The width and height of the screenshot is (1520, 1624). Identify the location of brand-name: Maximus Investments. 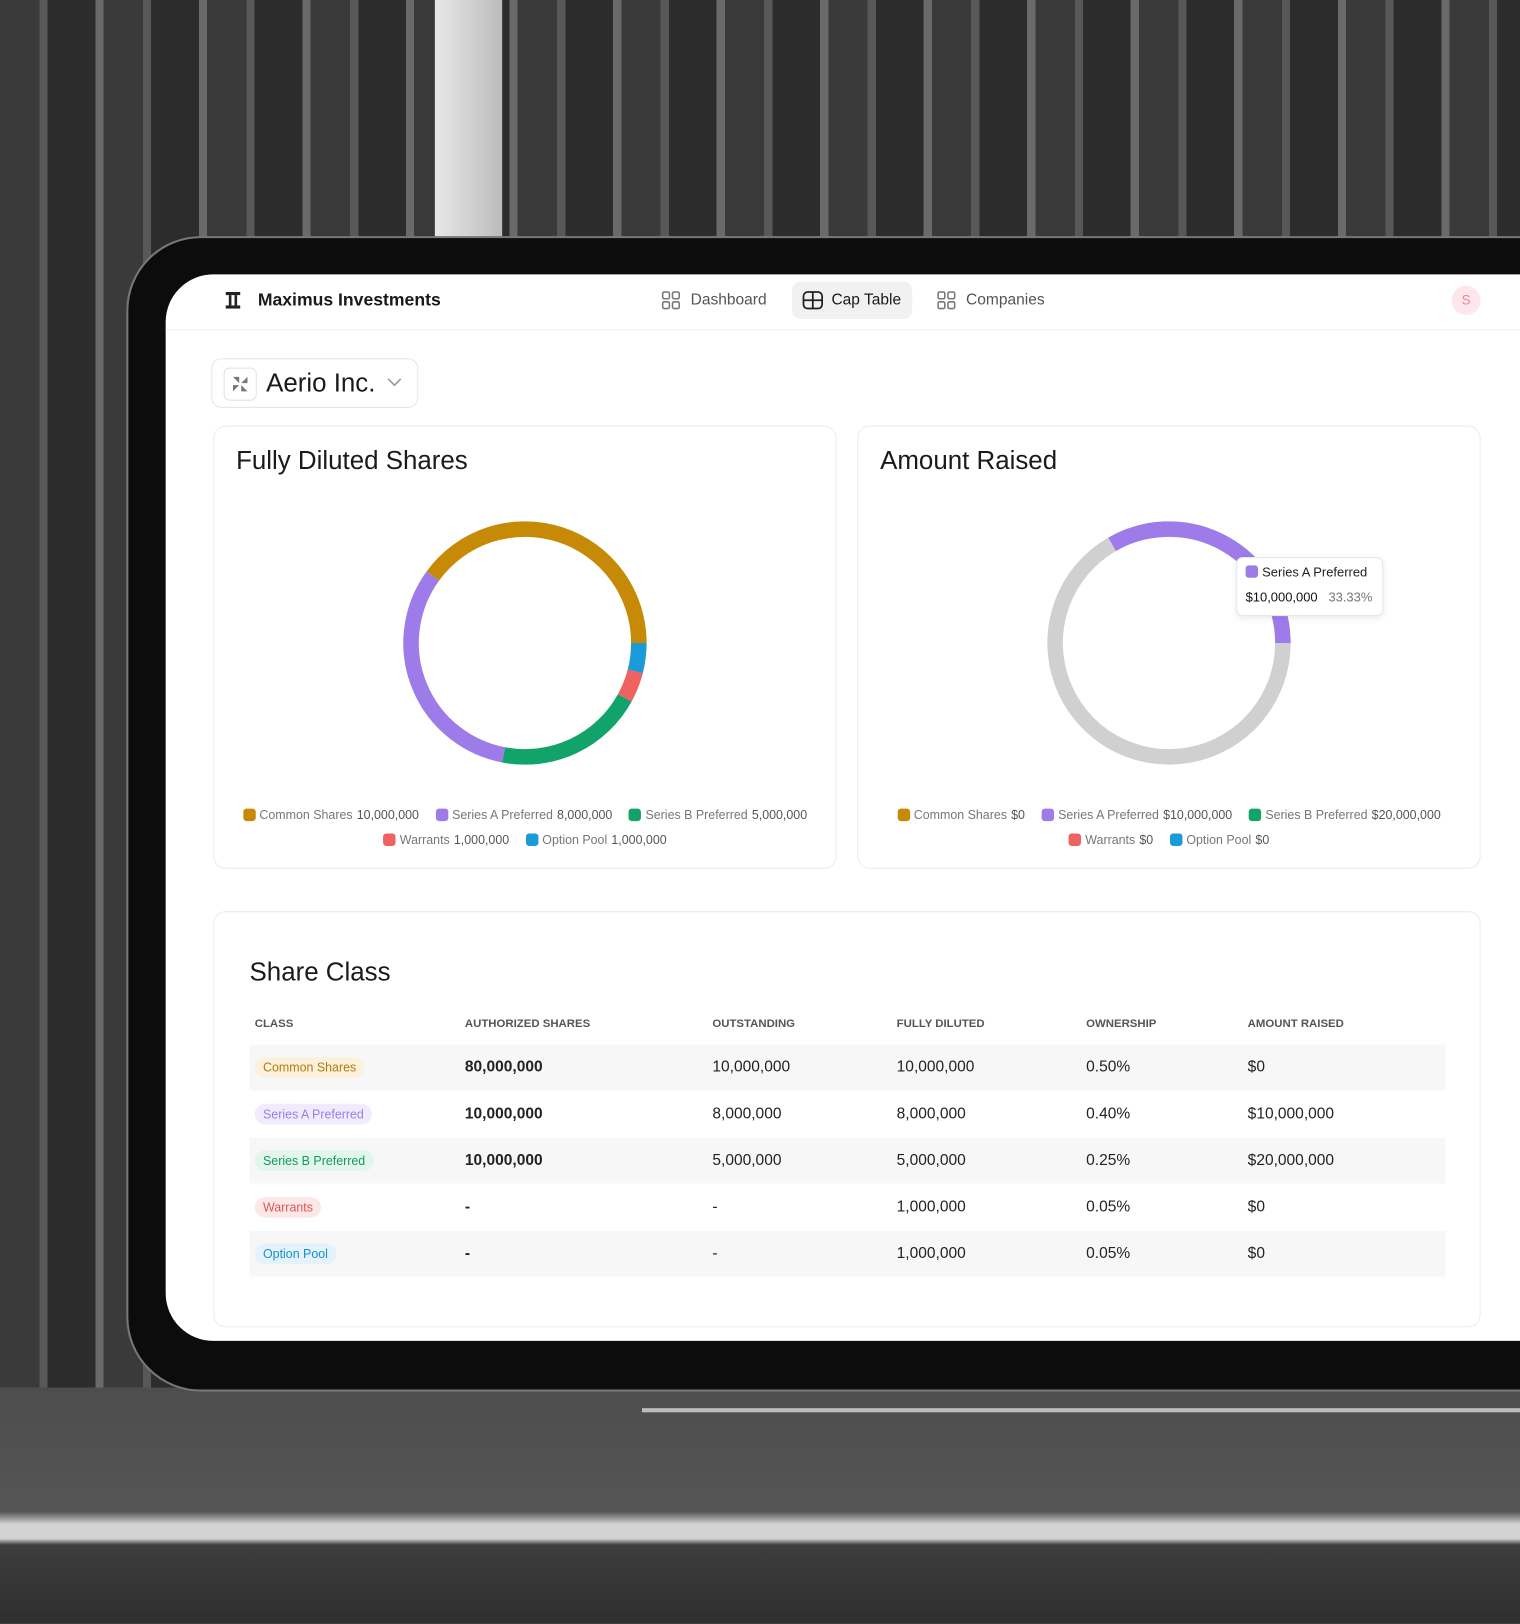
(349, 299).